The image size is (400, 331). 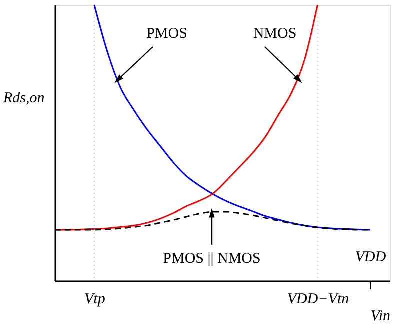 What do you see at coordinates (167, 34) in the screenshot?
I see `annotation: PMOS` at bounding box center [167, 34].